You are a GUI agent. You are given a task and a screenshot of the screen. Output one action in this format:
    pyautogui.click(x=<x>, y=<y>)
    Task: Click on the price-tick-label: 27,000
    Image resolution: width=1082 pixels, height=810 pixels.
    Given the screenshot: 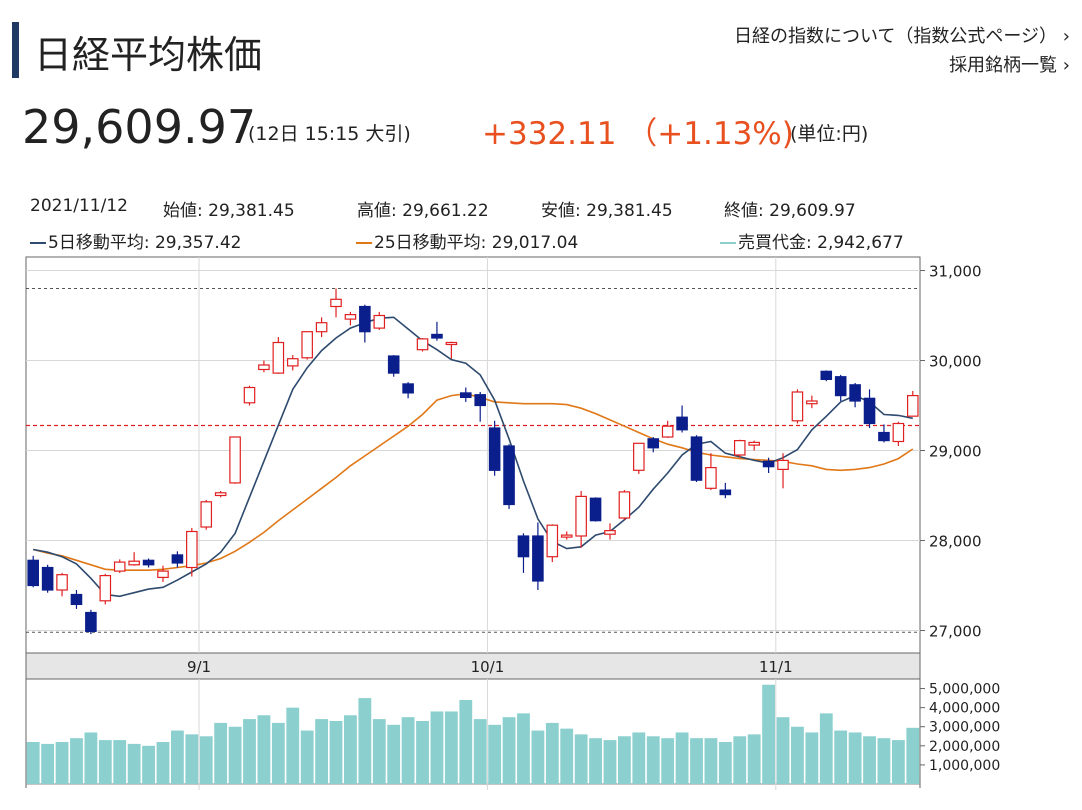 What is the action you would take?
    pyautogui.click(x=955, y=632)
    